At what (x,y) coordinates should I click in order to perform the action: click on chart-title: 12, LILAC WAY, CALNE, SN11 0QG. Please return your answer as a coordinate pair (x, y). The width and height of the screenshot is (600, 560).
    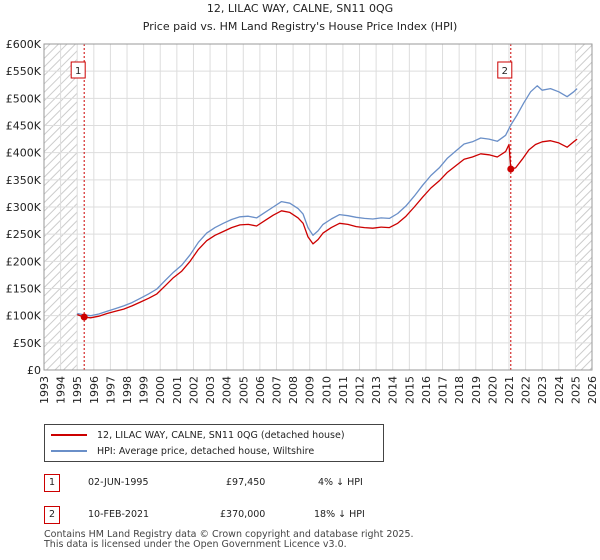
    Looking at the image, I should click on (300, 8).